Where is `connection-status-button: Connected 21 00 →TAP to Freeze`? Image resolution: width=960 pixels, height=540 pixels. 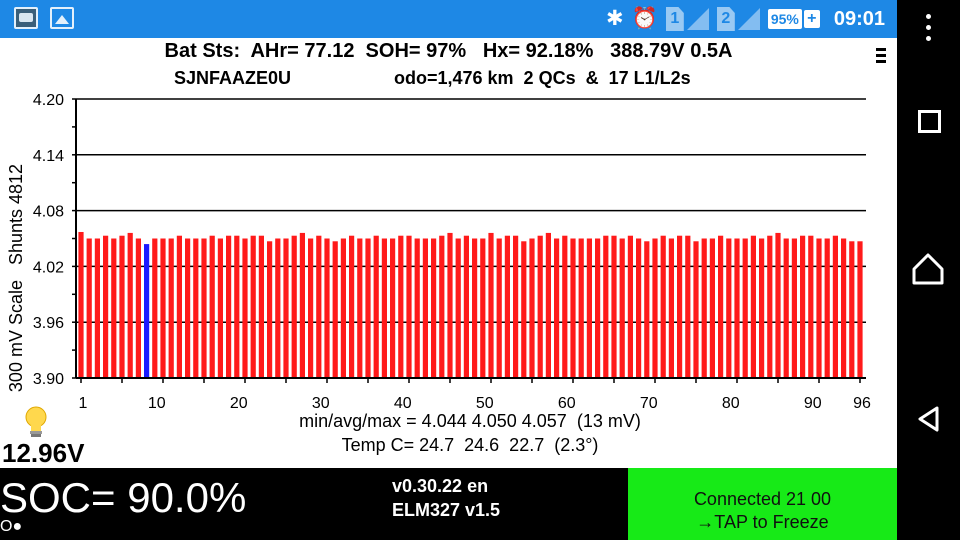 connection-status-button: Connected 21 00 →TAP to Freeze is located at coordinates (762, 504).